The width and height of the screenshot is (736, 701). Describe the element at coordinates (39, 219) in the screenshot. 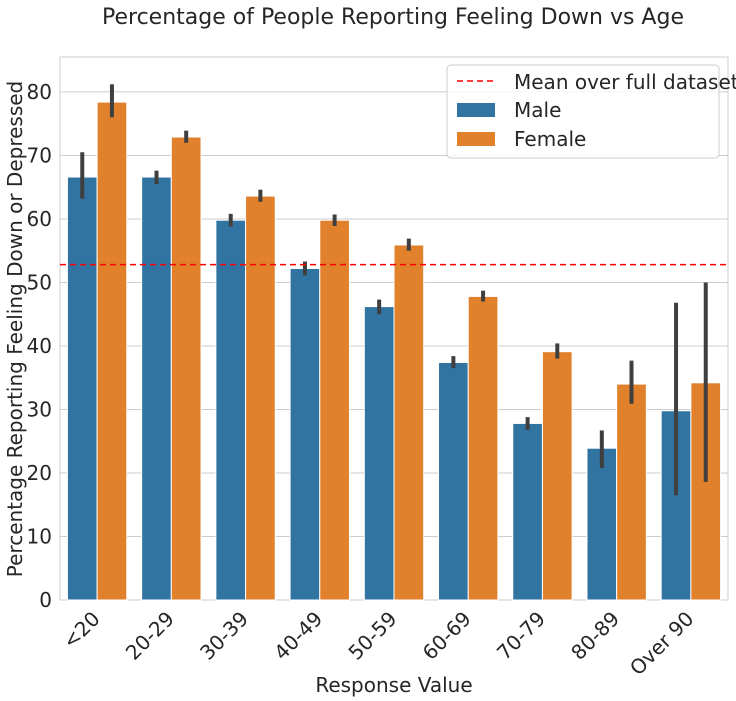

I see `y-tick-label: 60` at that location.